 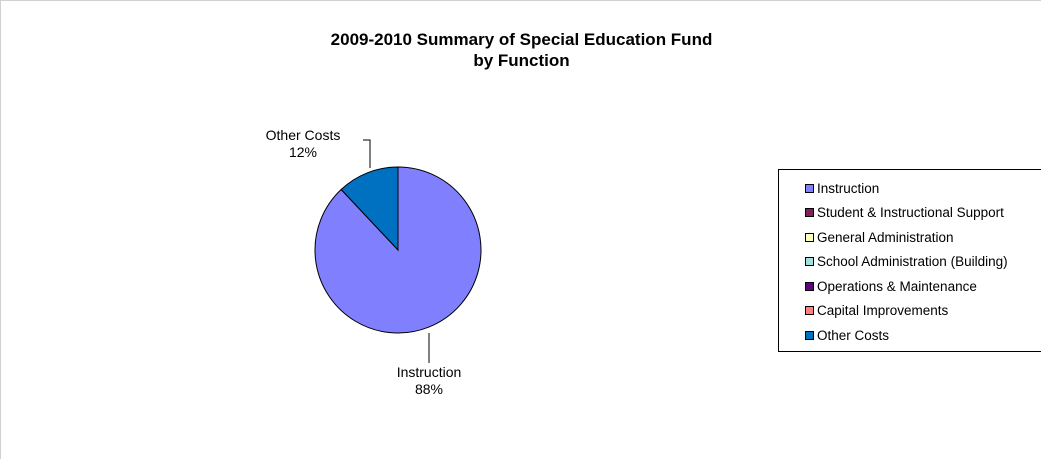 I want to click on legend-swatch-instruction, so click(x=809, y=188).